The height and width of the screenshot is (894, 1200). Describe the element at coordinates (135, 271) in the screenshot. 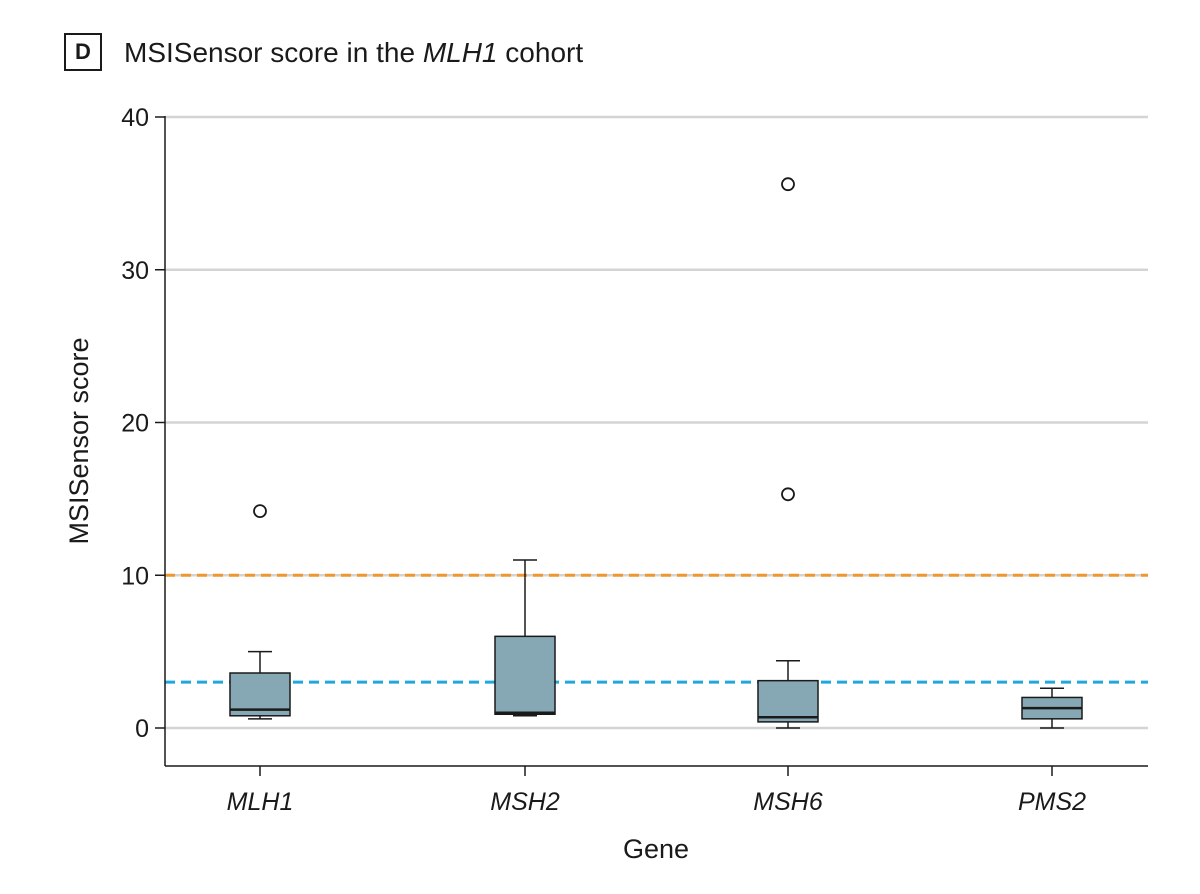

I see `y-tick-label-30: 30` at that location.